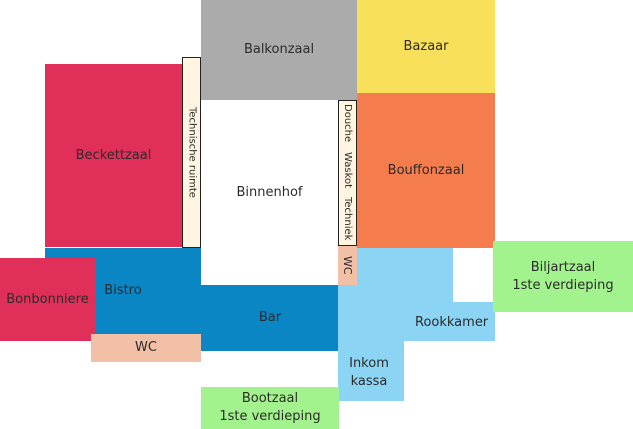 This screenshot has width=633, height=429. I want to click on inkom-kassa-label-box: Inkom kassa, so click(369, 373).